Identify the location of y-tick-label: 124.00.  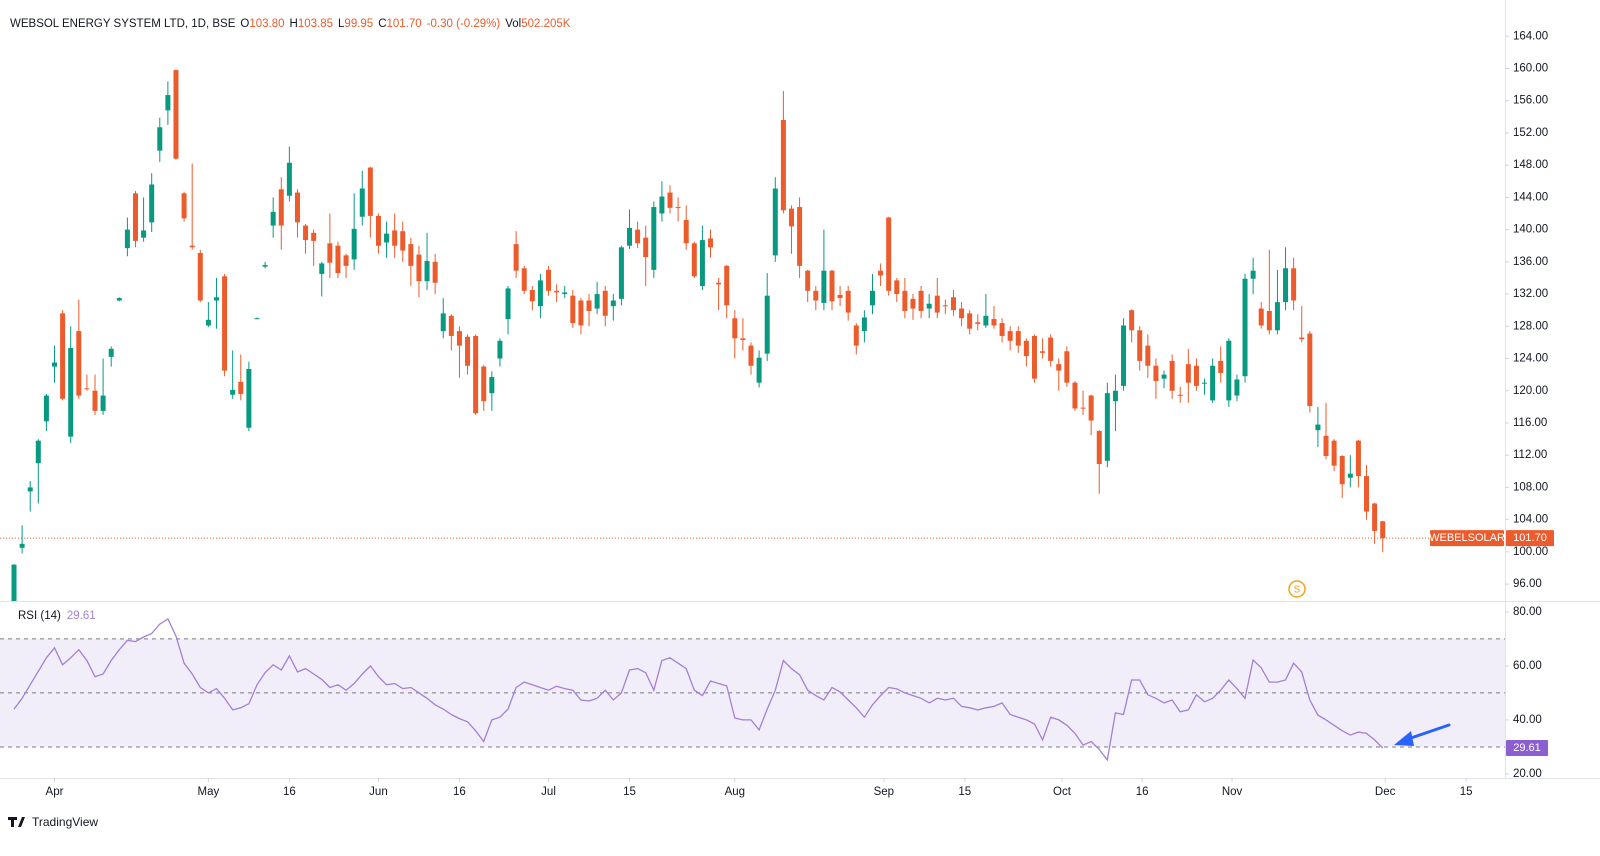
(1530, 359).